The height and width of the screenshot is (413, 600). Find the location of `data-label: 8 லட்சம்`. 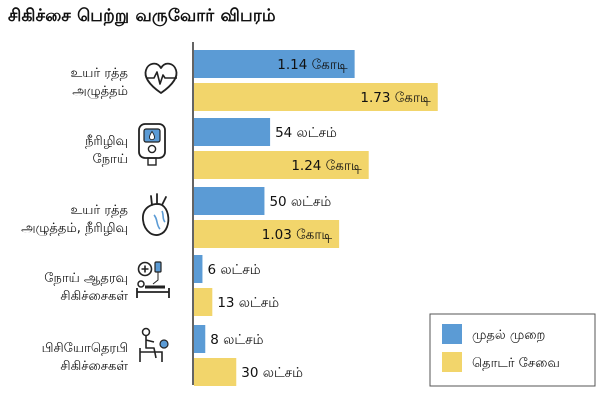

data-label: 8 லட்சம் is located at coordinates (236, 340).